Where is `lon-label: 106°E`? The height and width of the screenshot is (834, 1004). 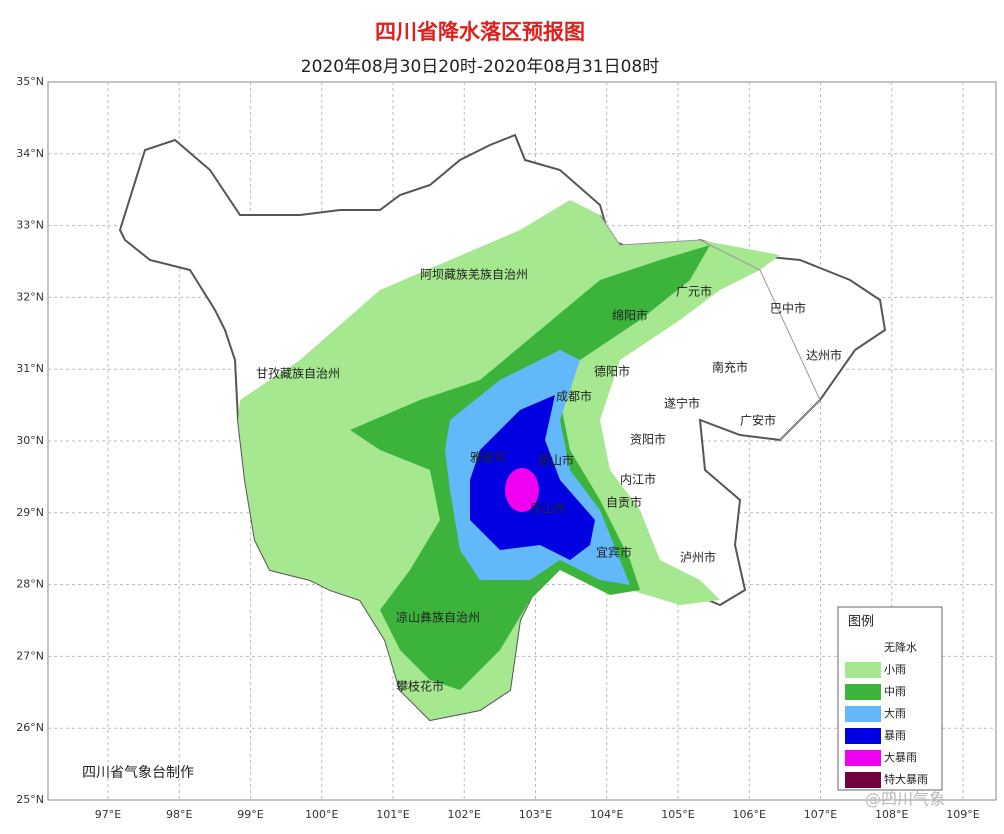 lon-label: 106°E is located at coordinates (749, 814).